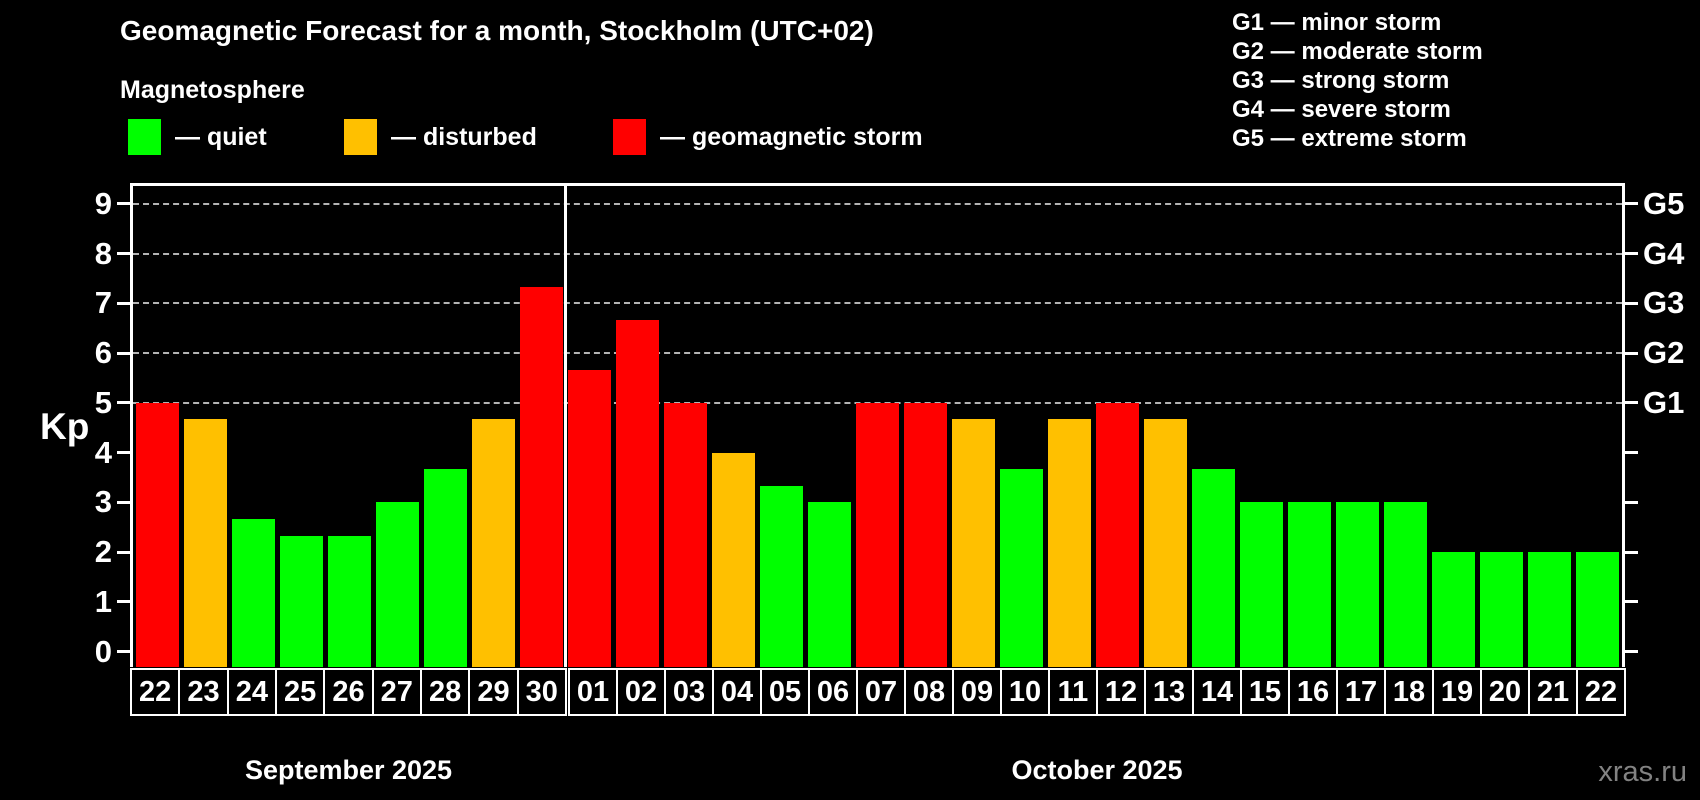  I want to click on date-cell: 10, so click(1024, 692).